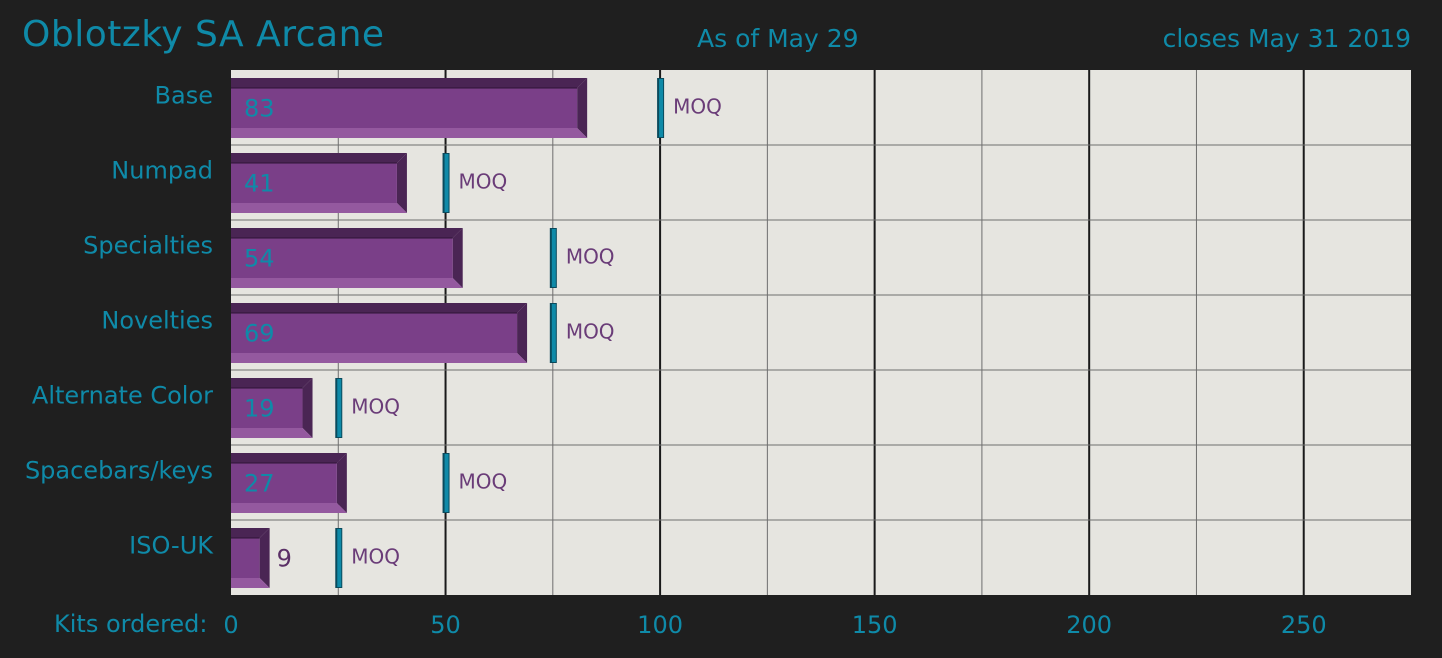 The height and width of the screenshot is (658, 1442). I want to click on x-tick-label: 50, so click(445, 625).